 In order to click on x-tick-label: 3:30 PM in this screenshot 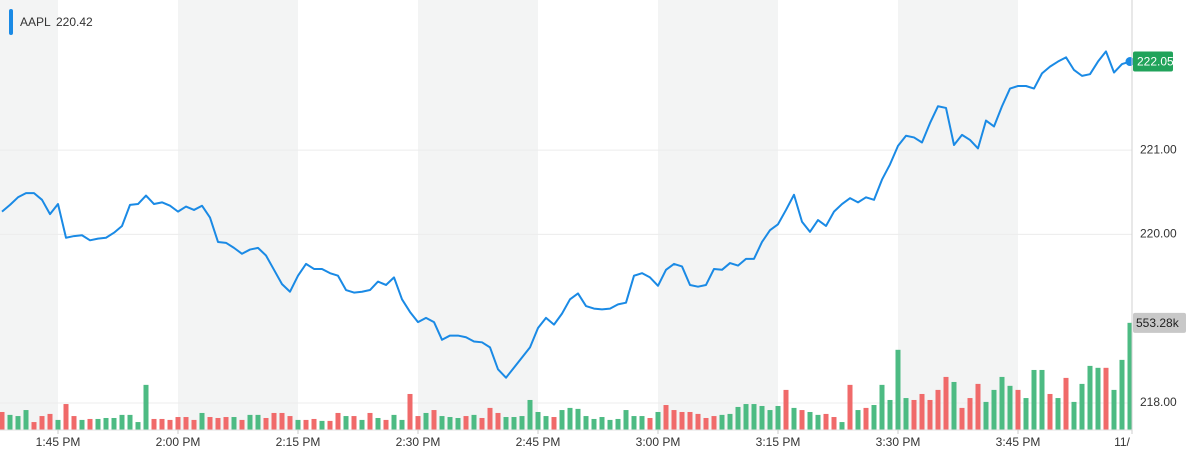, I will do `click(898, 442)`.